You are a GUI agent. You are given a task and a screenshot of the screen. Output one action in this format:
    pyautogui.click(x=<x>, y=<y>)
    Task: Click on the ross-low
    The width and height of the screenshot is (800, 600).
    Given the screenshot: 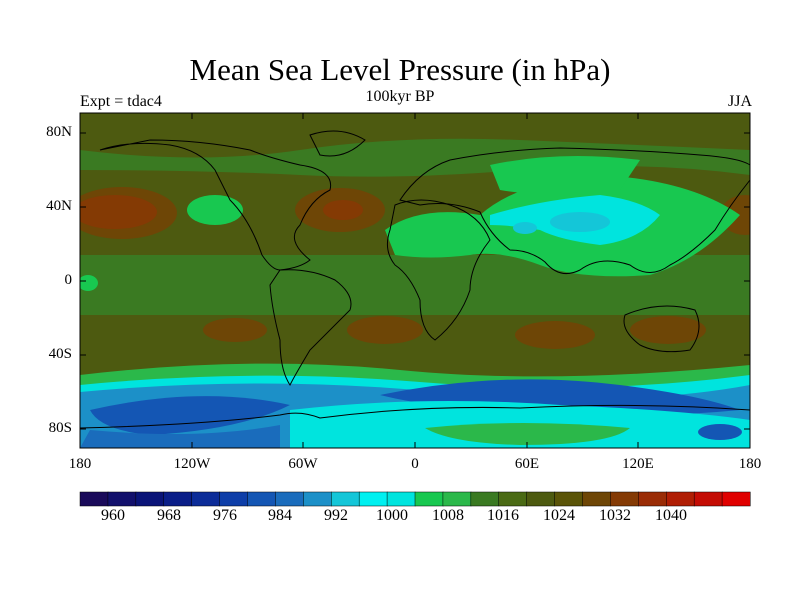 What is the action you would take?
    pyautogui.click(x=720, y=432)
    